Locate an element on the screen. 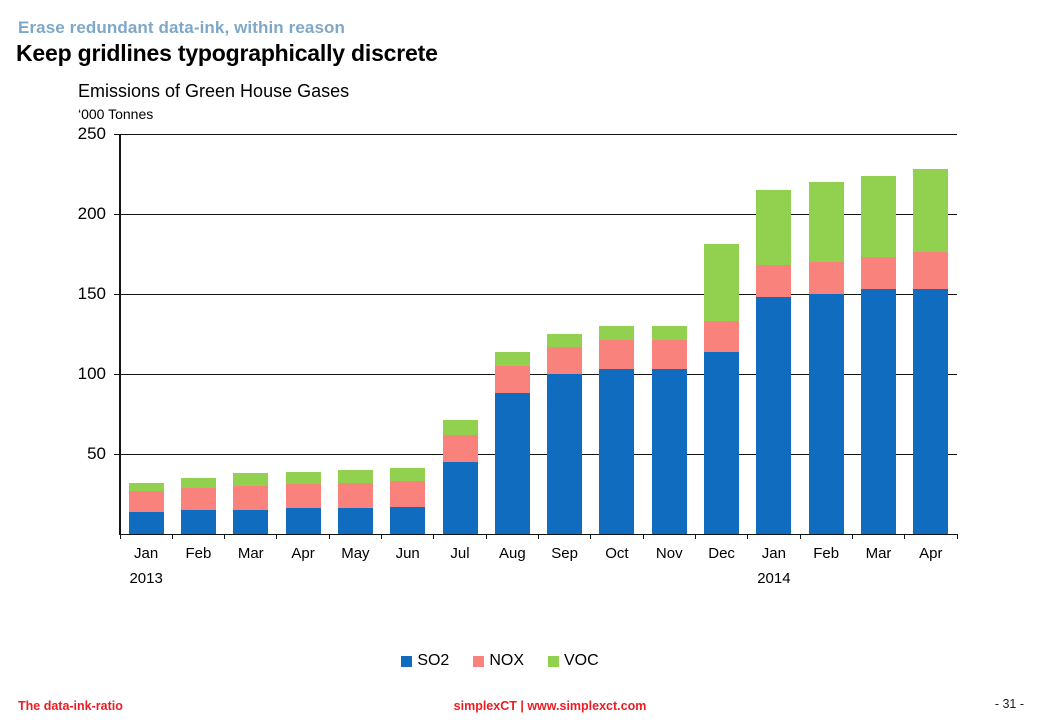 The width and height of the screenshot is (1040, 720). x-axis-label-nov-10: Nov is located at coordinates (669, 553).